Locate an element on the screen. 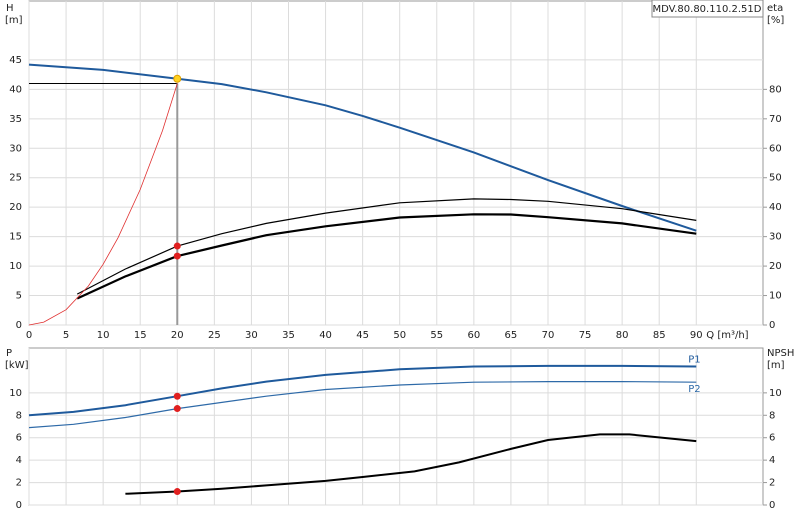  y-axis-label: H is located at coordinates (10, 8).